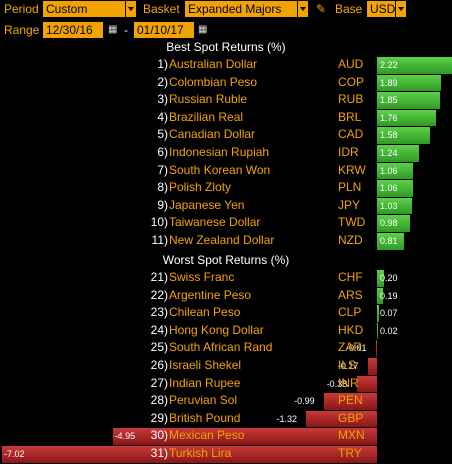 This screenshot has width=452, height=464. Describe the element at coordinates (162, 81) in the screenshot. I see `rank-number: 2)` at that location.